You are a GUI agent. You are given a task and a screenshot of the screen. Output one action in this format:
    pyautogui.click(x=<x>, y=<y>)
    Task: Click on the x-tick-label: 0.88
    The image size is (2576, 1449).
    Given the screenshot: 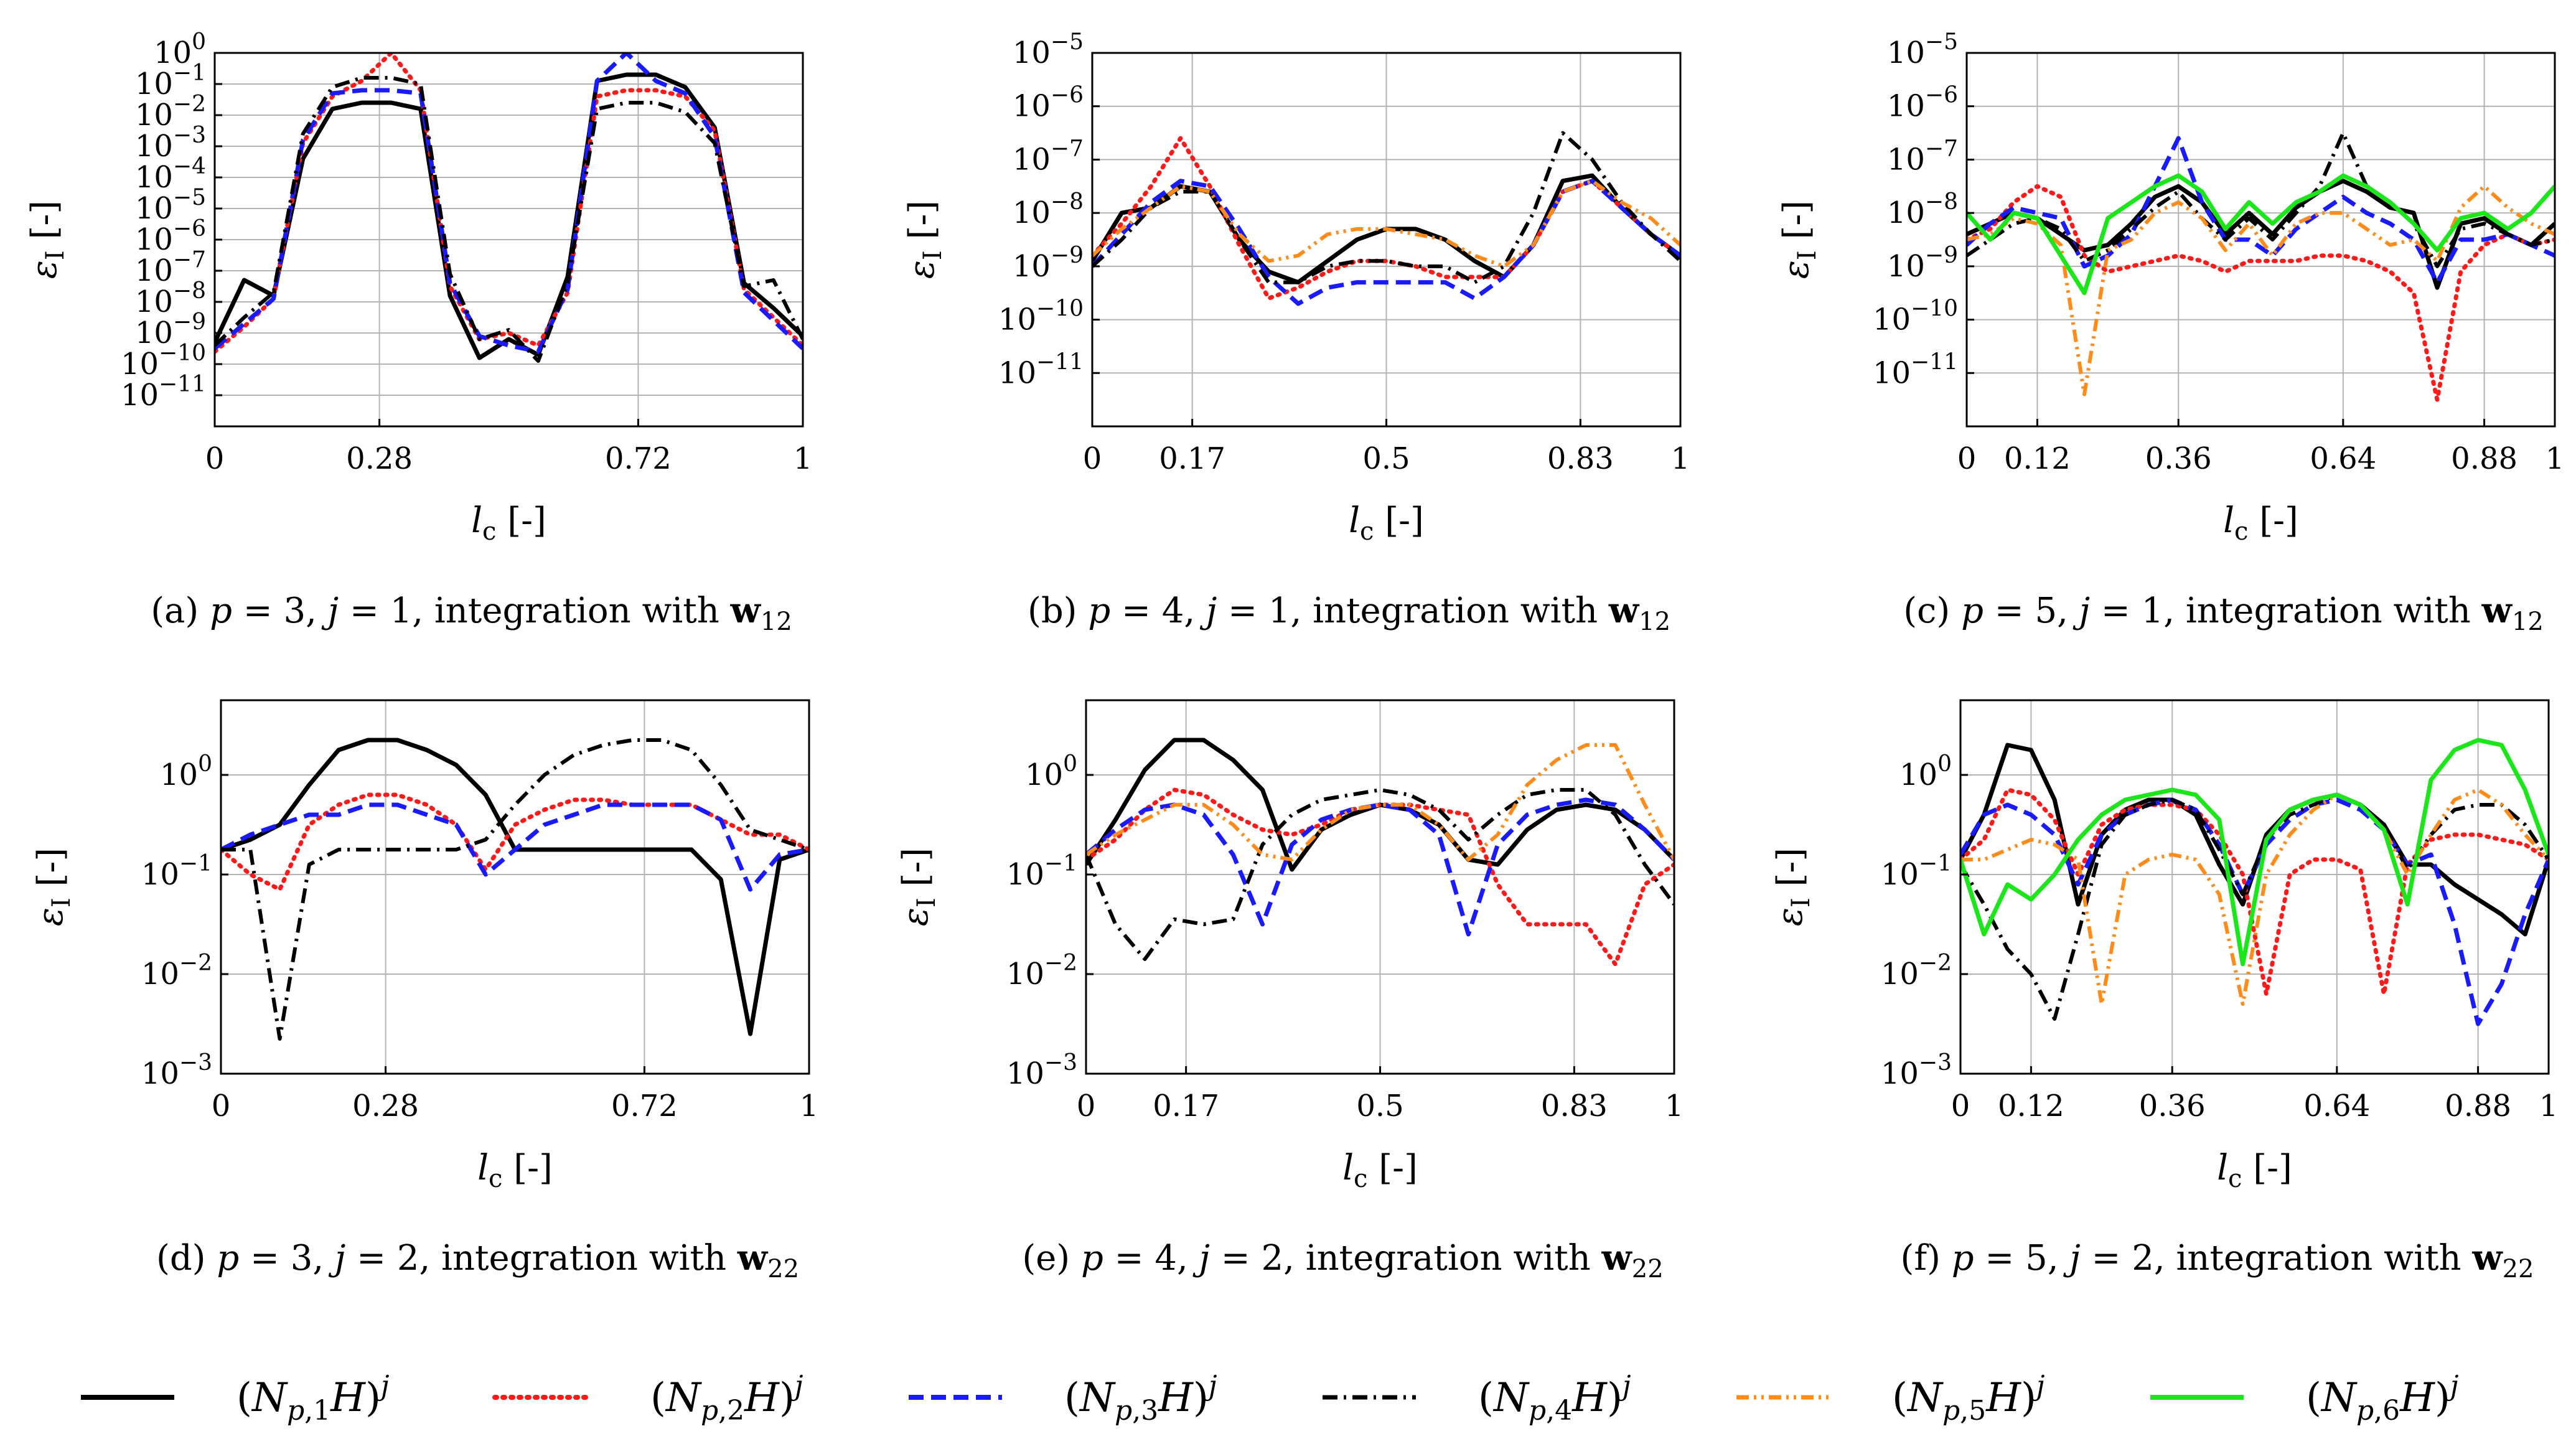 What is the action you would take?
    pyautogui.click(x=2484, y=458)
    